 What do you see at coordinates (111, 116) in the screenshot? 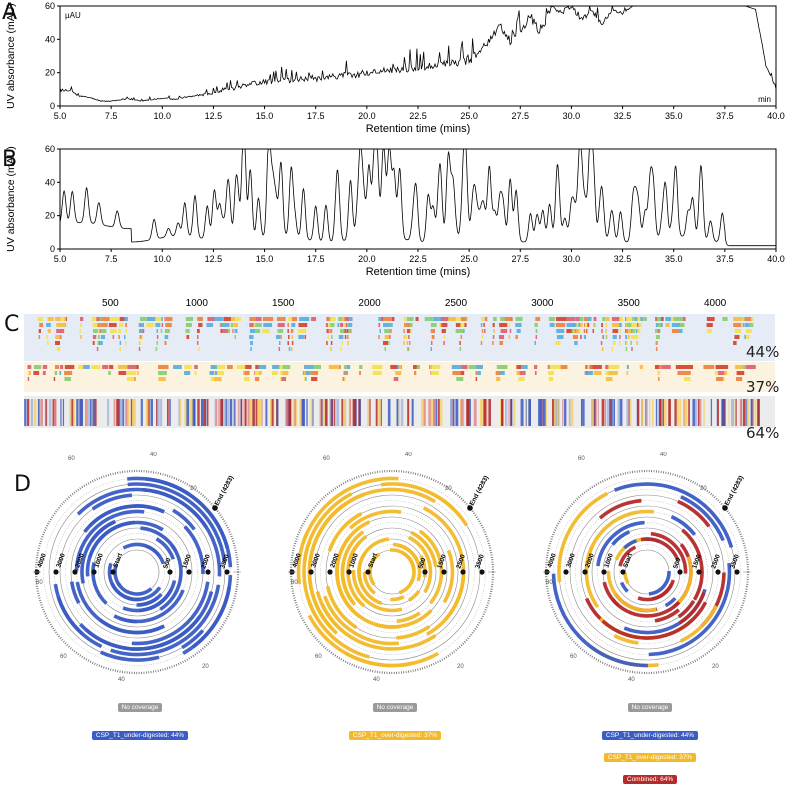
I see `x-tick-label: 7.5` at bounding box center [111, 116].